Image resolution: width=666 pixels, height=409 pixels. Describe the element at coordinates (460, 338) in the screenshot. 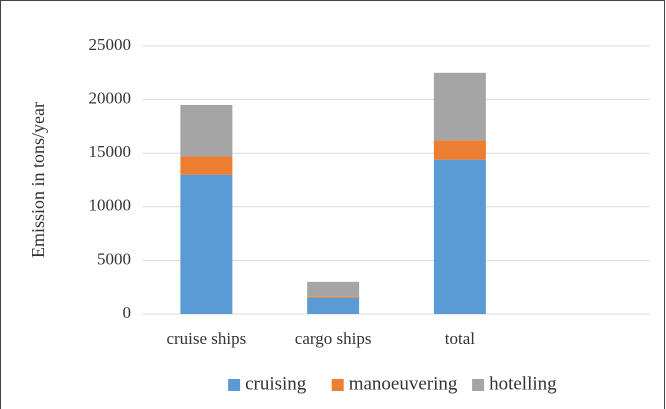

I see `x-tick-label: total` at that location.